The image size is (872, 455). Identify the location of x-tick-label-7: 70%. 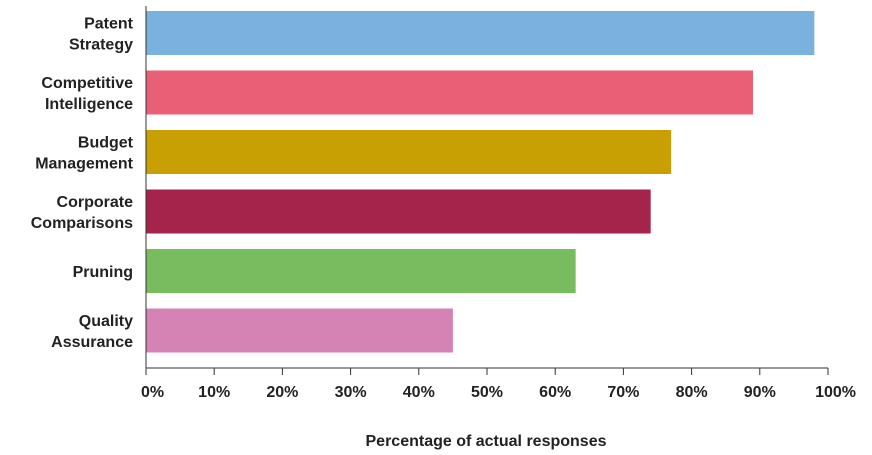
(623, 392).